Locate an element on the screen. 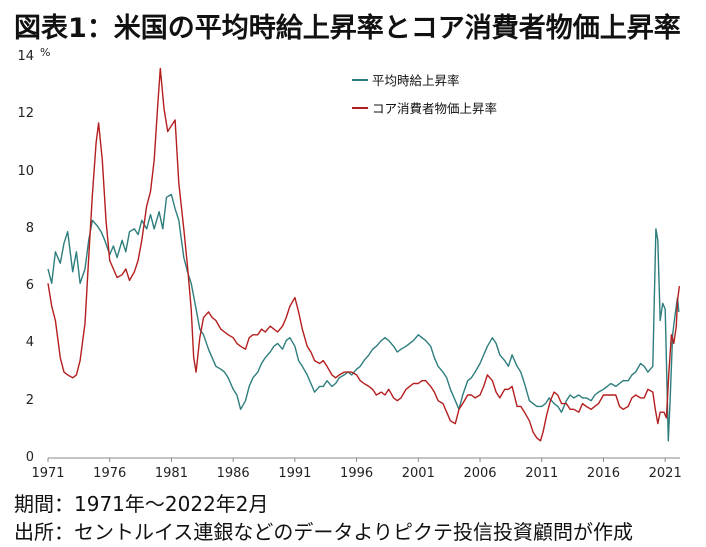  y-tick-label: 12 is located at coordinates (25, 114).